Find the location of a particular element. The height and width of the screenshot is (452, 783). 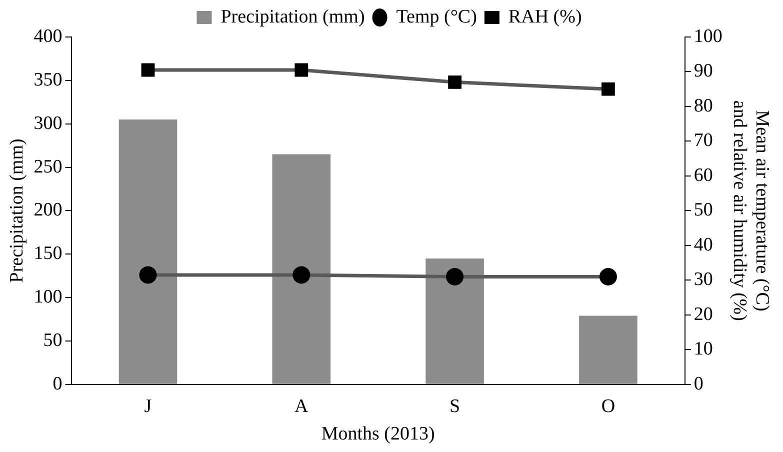

y-tick-label: 50 is located at coordinates (52, 340).